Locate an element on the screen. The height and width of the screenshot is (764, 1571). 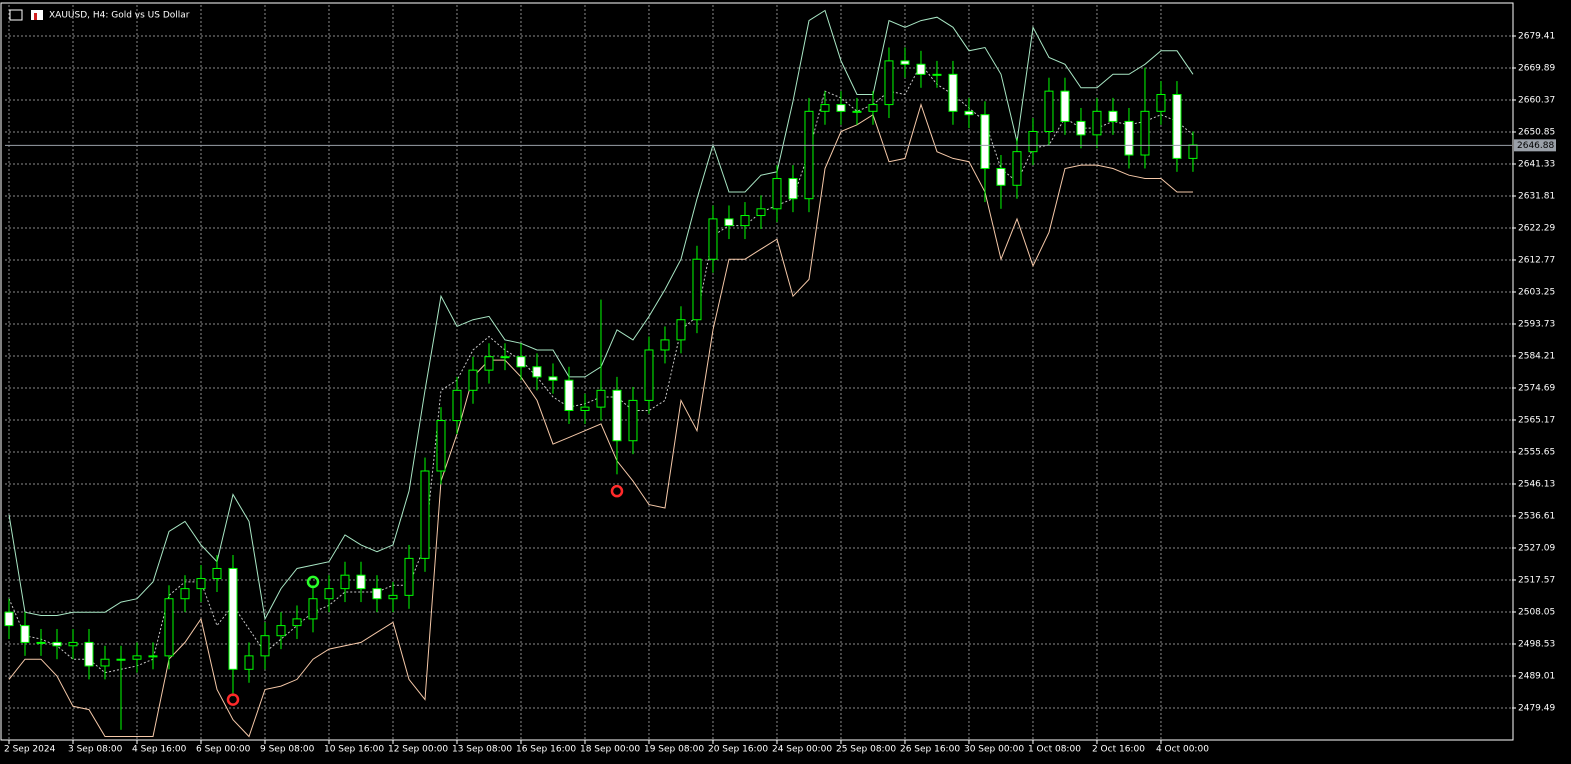
y-tick-label: 2498.53 is located at coordinates (1536, 644).